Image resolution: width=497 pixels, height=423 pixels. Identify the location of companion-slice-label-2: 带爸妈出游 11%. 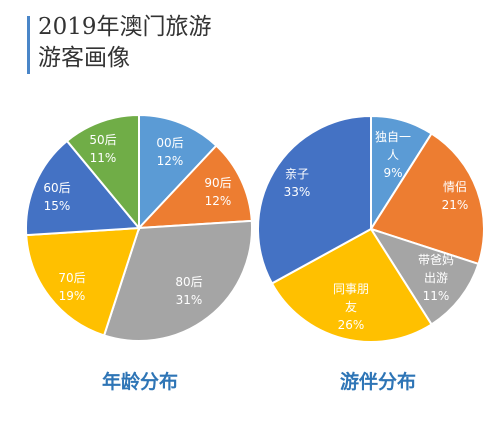
(436, 278).